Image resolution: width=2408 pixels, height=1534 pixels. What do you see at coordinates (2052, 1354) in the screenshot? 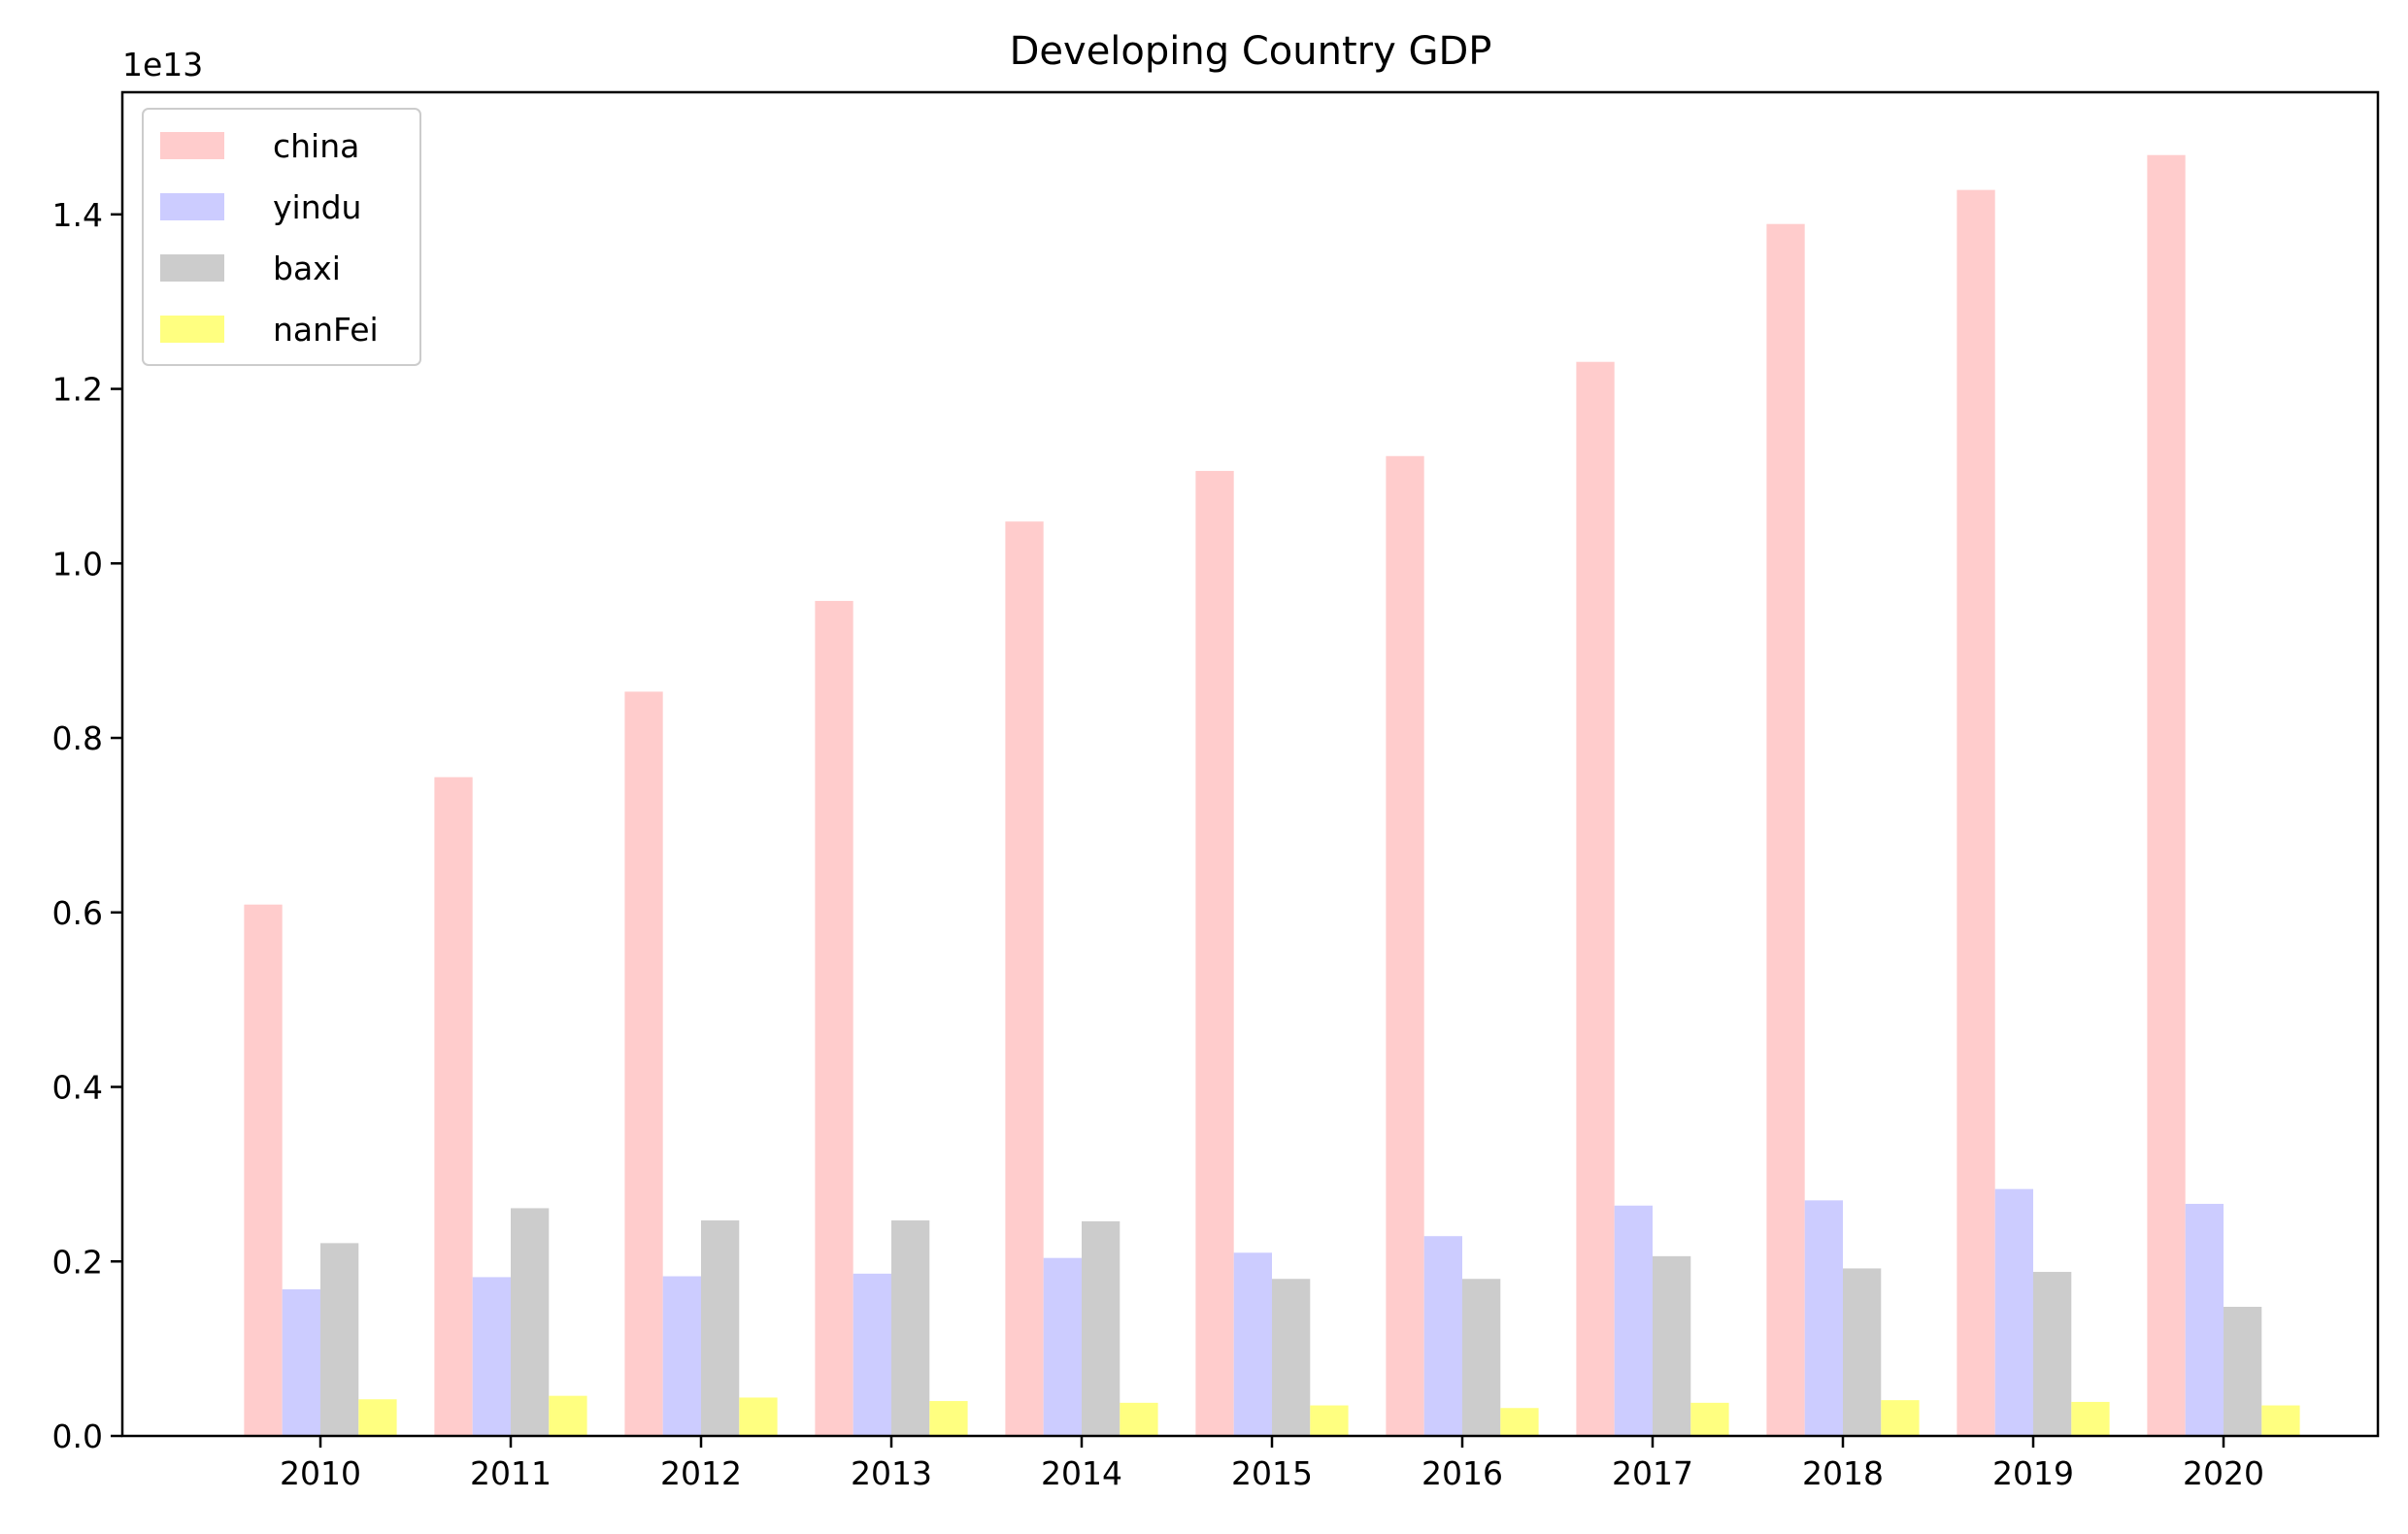
I see `bar-baxi-2019` at bounding box center [2052, 1354].